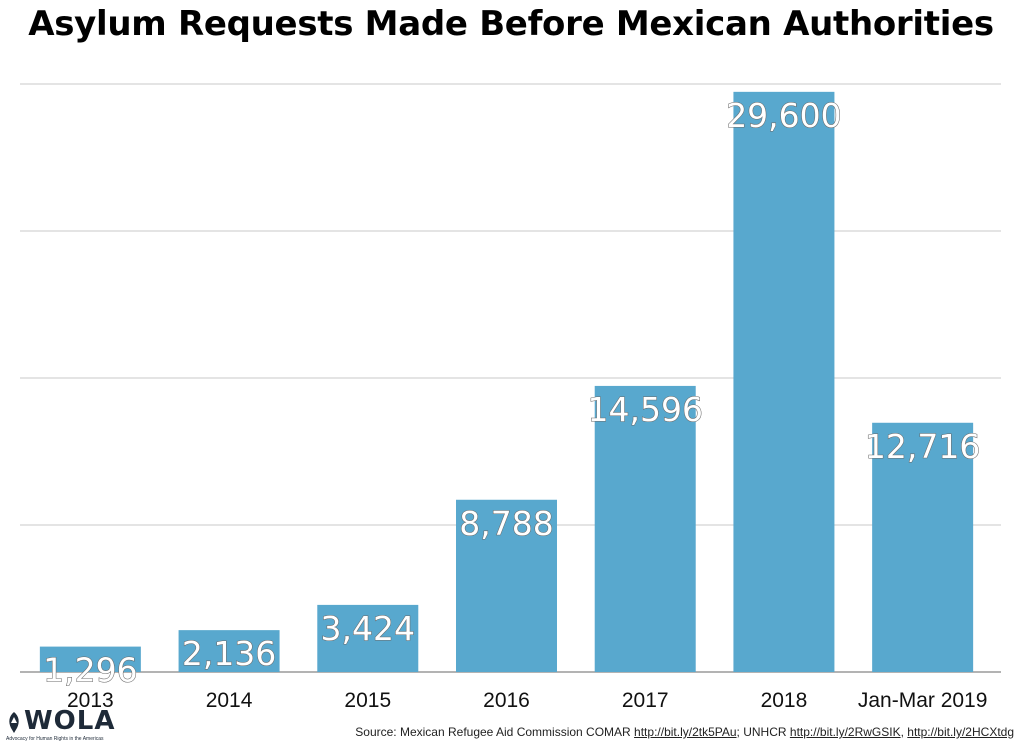 Image resolution: width=1022 pixels, height=749 pixels. What do you see at coordinates (229, 653) in the screenshot?
I see `bar-value-label: 2,136` at bounding box center [229, 653].